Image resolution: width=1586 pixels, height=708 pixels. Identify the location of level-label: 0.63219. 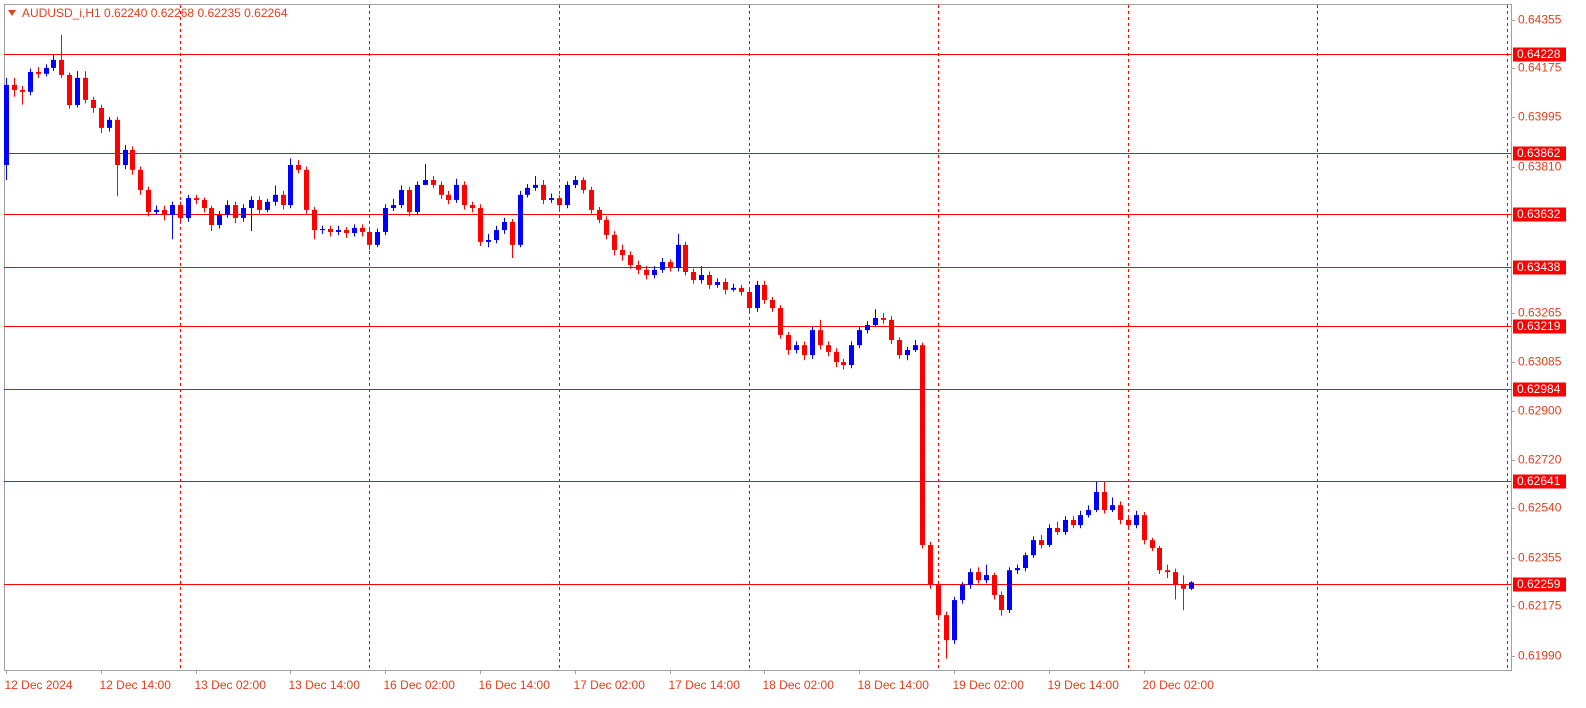
(1539, 326).